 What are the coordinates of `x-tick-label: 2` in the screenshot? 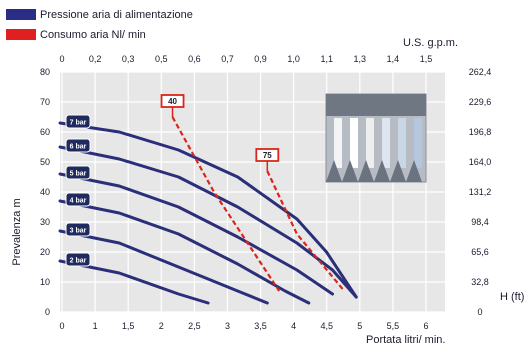 It's located at (161, 326).